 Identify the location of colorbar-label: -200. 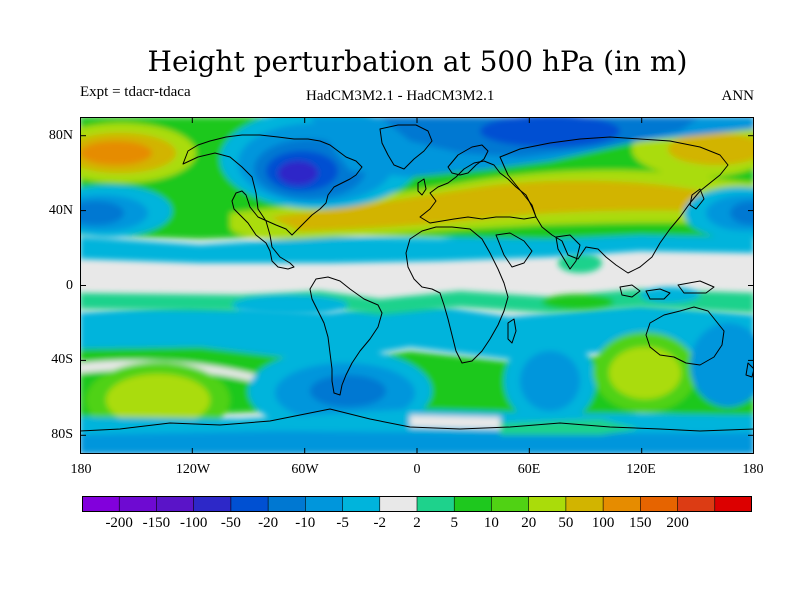
(119, 523).